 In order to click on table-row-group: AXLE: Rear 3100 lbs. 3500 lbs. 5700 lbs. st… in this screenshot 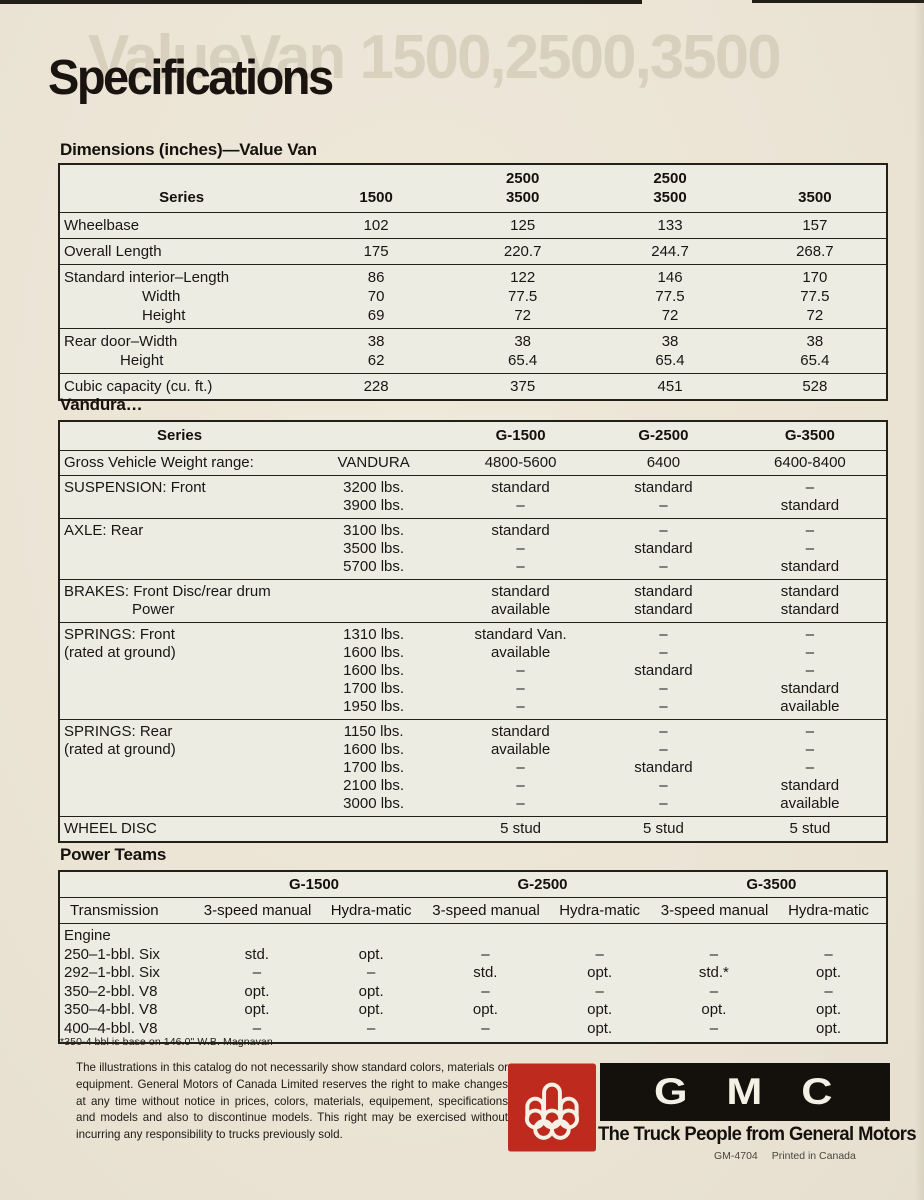, I will do `click(473, 549)`.